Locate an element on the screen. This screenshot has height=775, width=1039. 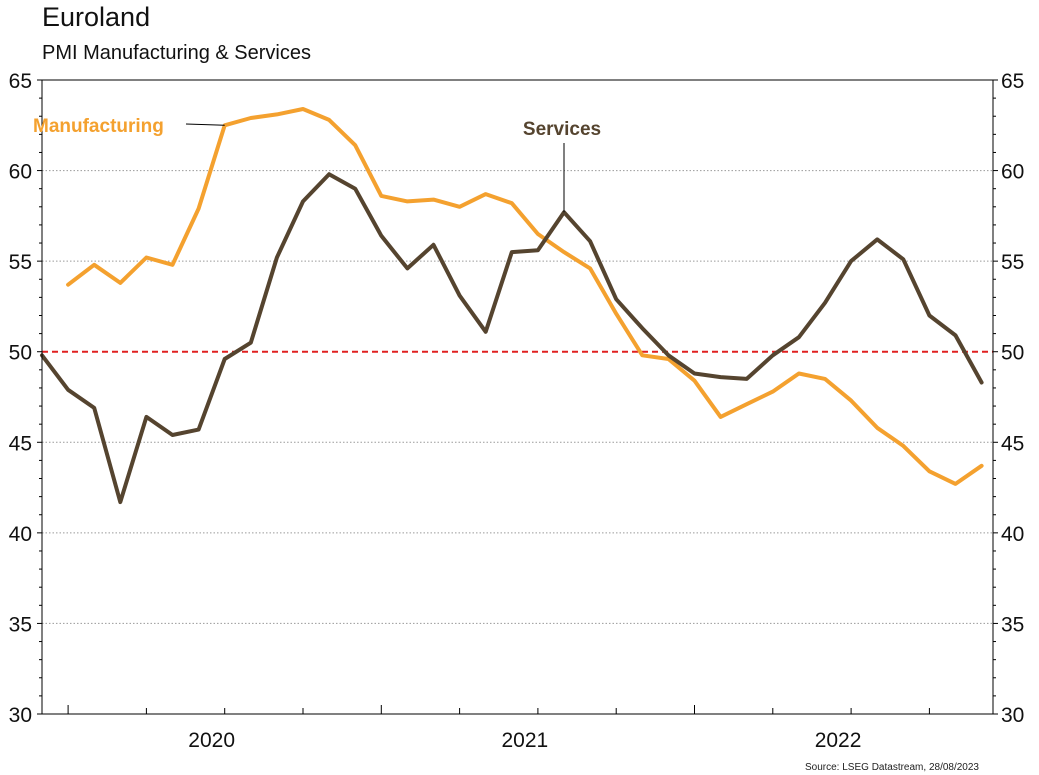
y-tick-label-right: 45 is located at coordinates (1012, 443).